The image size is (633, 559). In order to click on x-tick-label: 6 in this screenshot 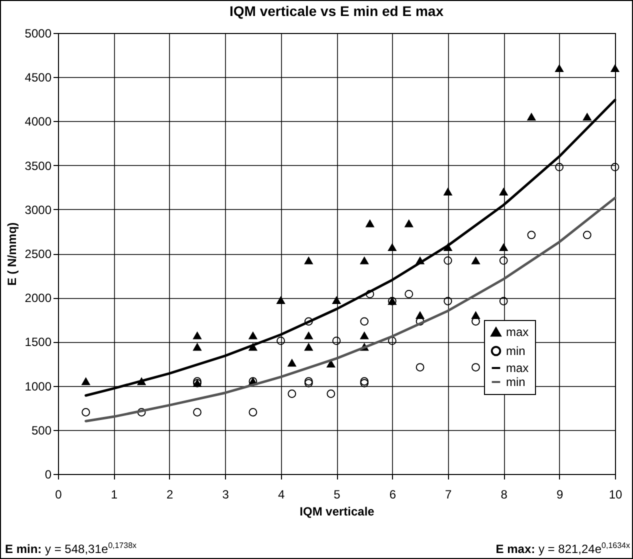, I will do `click(392, 495)`.